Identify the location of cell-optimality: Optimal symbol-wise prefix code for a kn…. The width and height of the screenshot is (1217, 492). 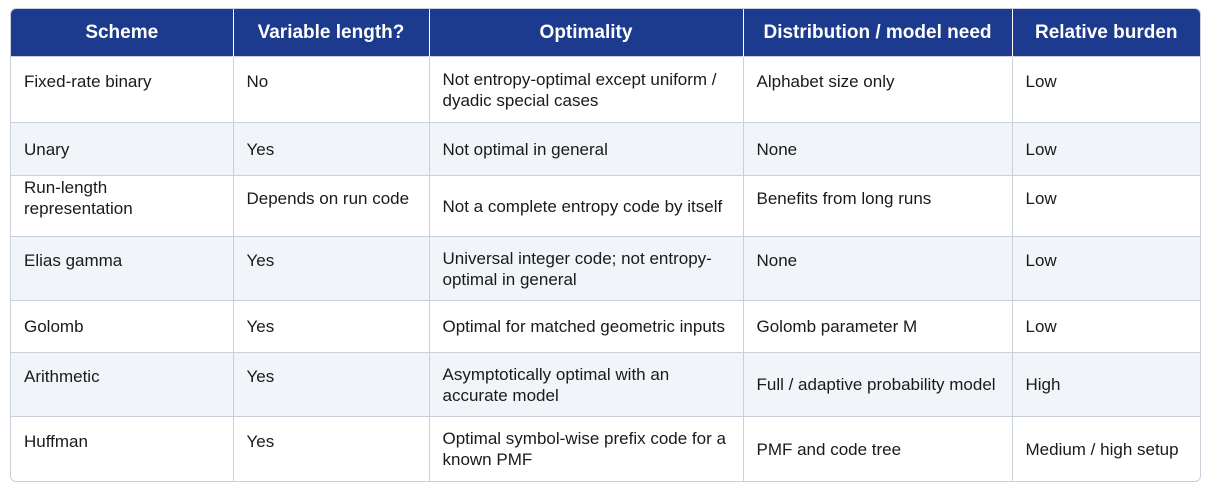
(586, 448).